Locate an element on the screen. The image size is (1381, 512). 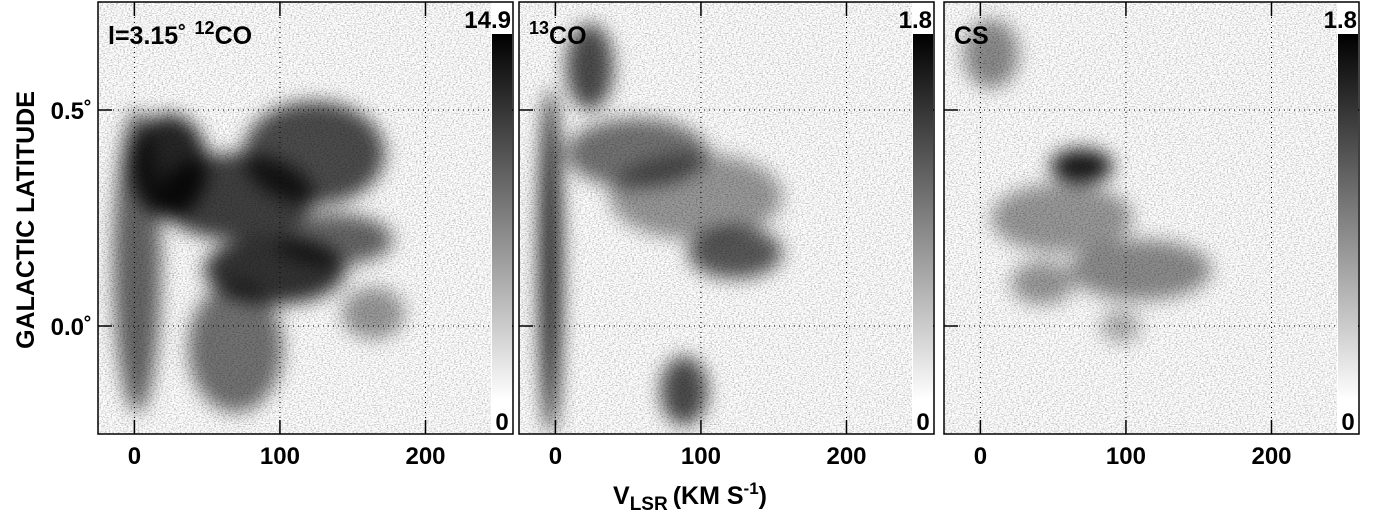
position-label: l=3.15˚ is located at coordinates (147, 36).